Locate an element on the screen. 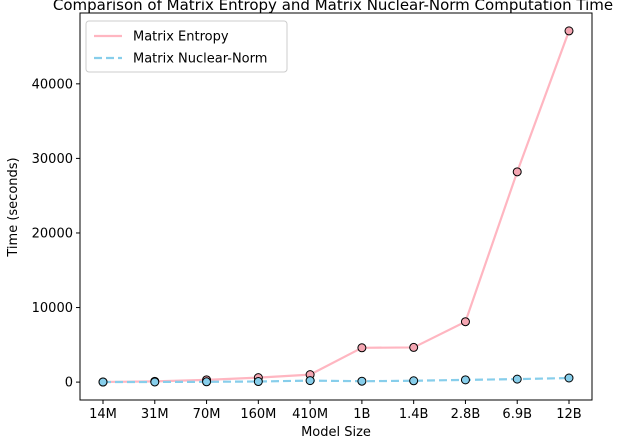  legend-box is located at coordinates (186, 46).